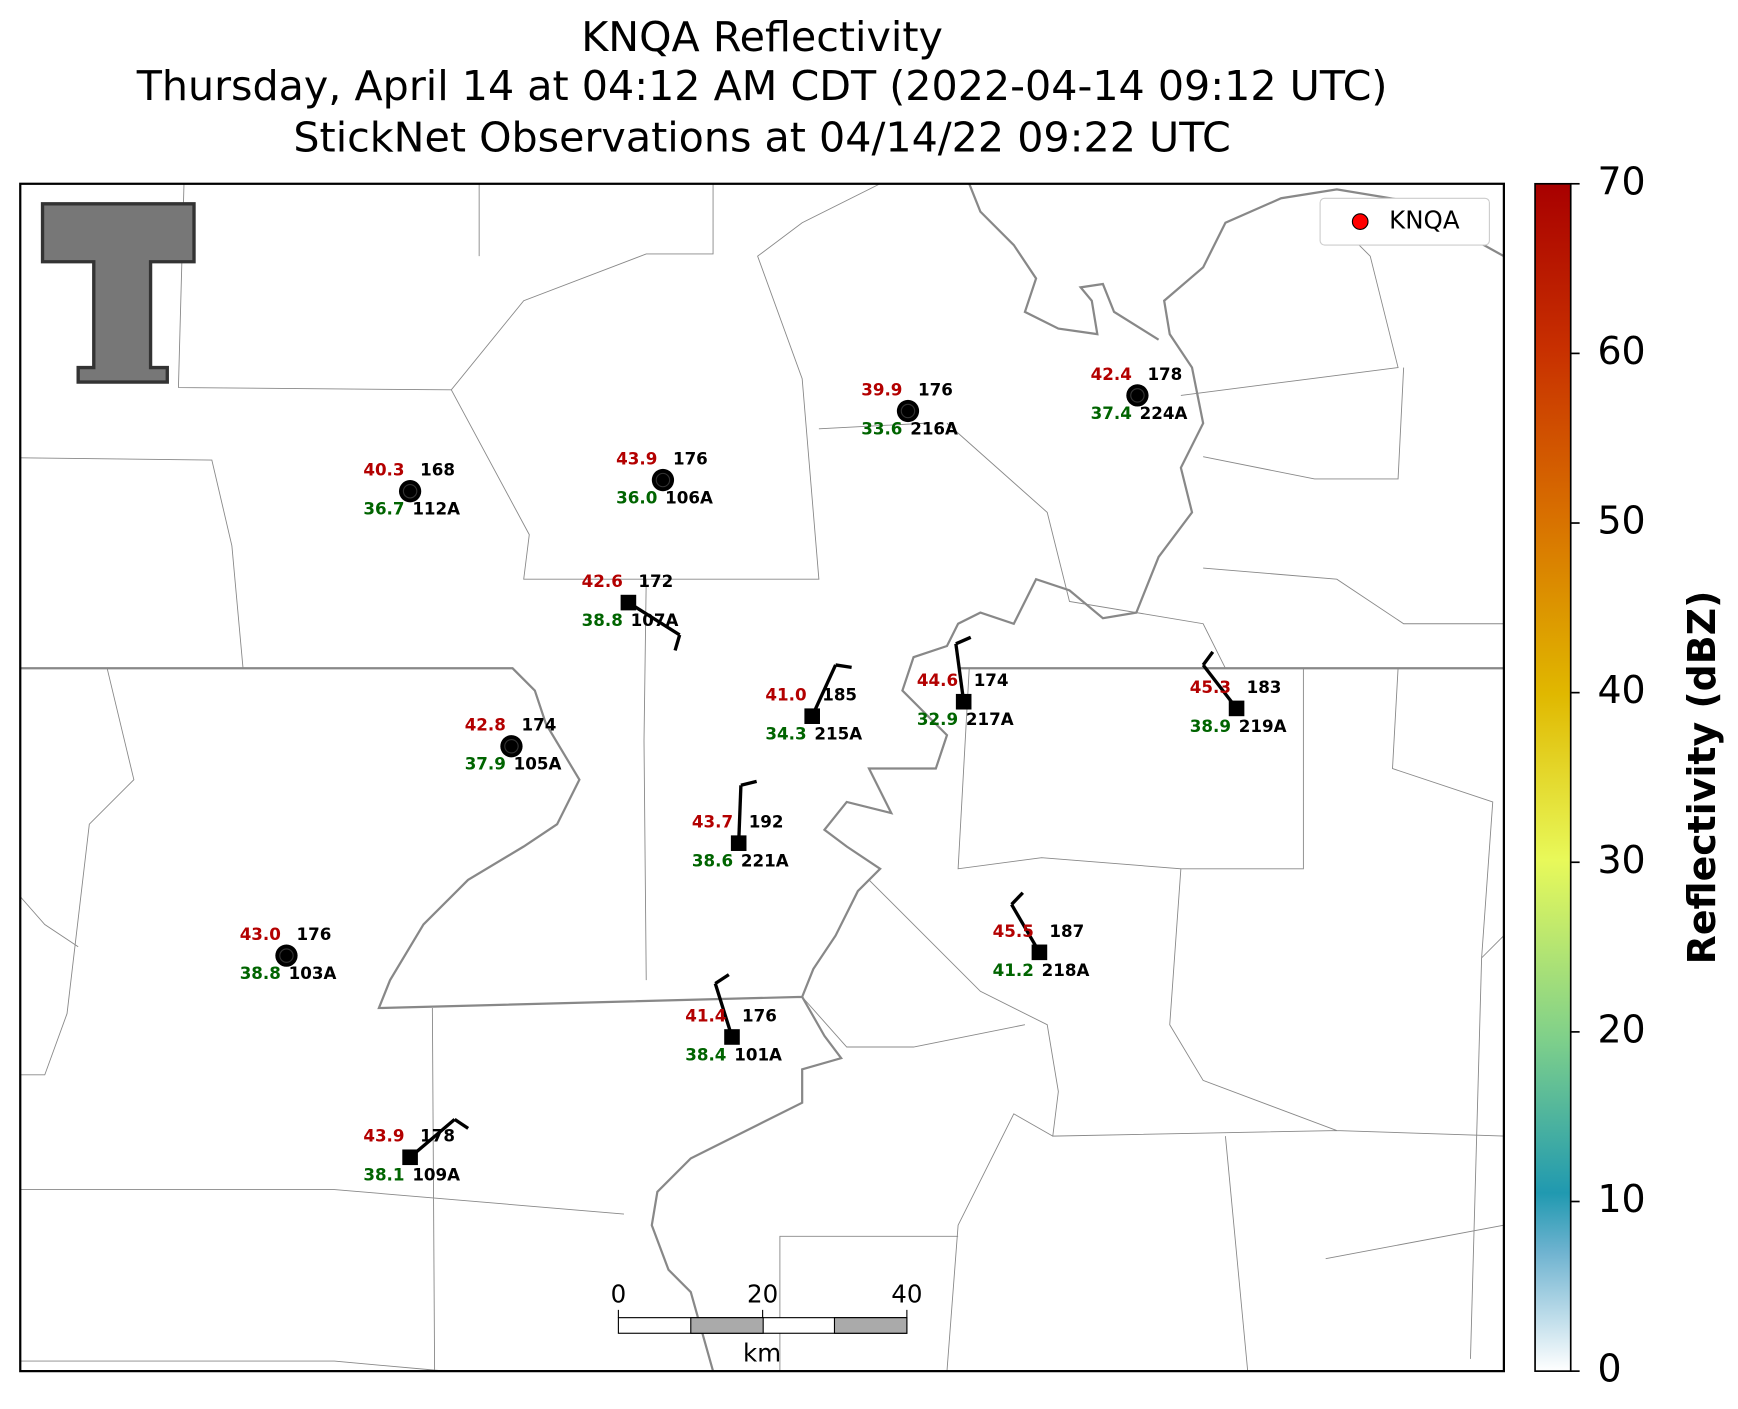  What do you see at coordinates (1210, 687) in the screenshot?
I see `temperature: 45.3` at bounding box center [1210, 687].